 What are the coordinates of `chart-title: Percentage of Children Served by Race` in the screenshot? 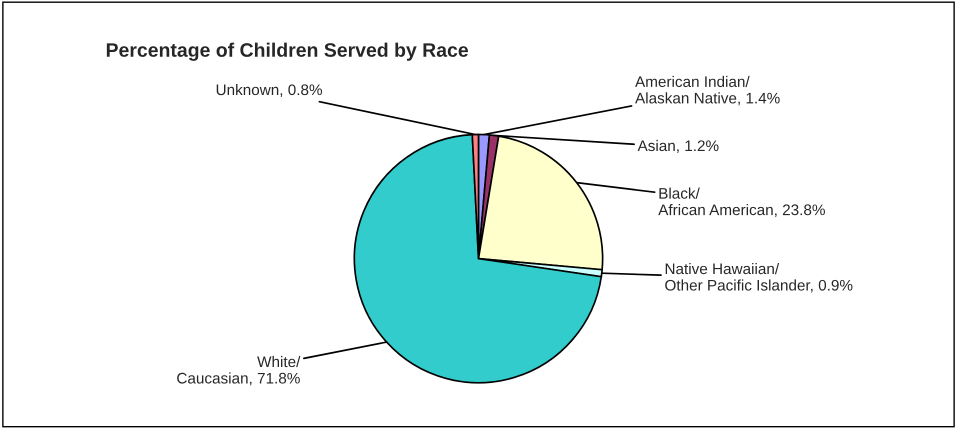 It's located at (287, 51).